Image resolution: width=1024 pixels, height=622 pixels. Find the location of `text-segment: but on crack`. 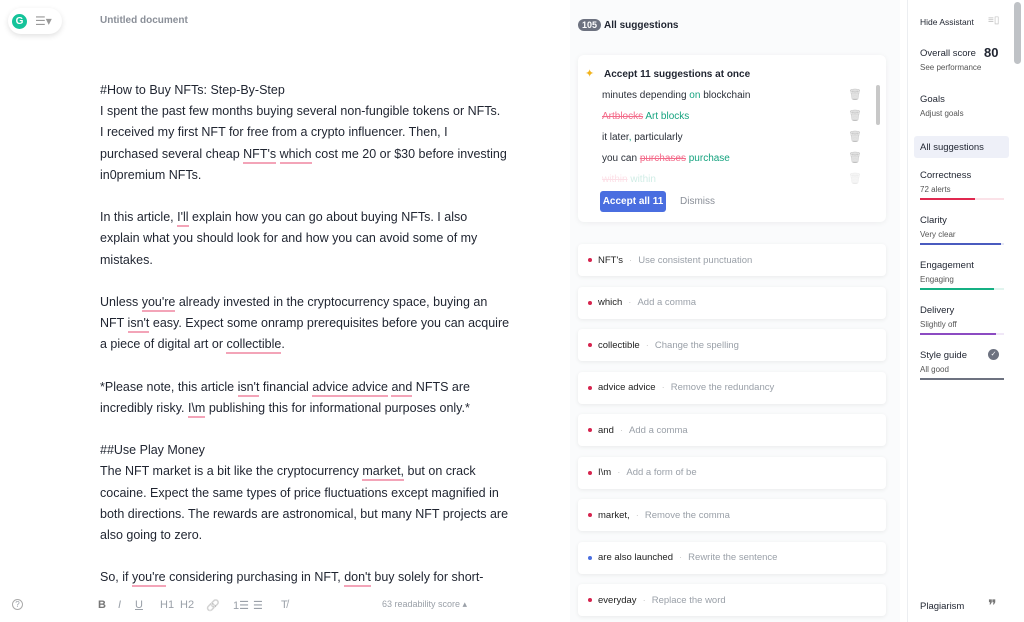

text-segment: but on crack is located at coordinates (440, 471).